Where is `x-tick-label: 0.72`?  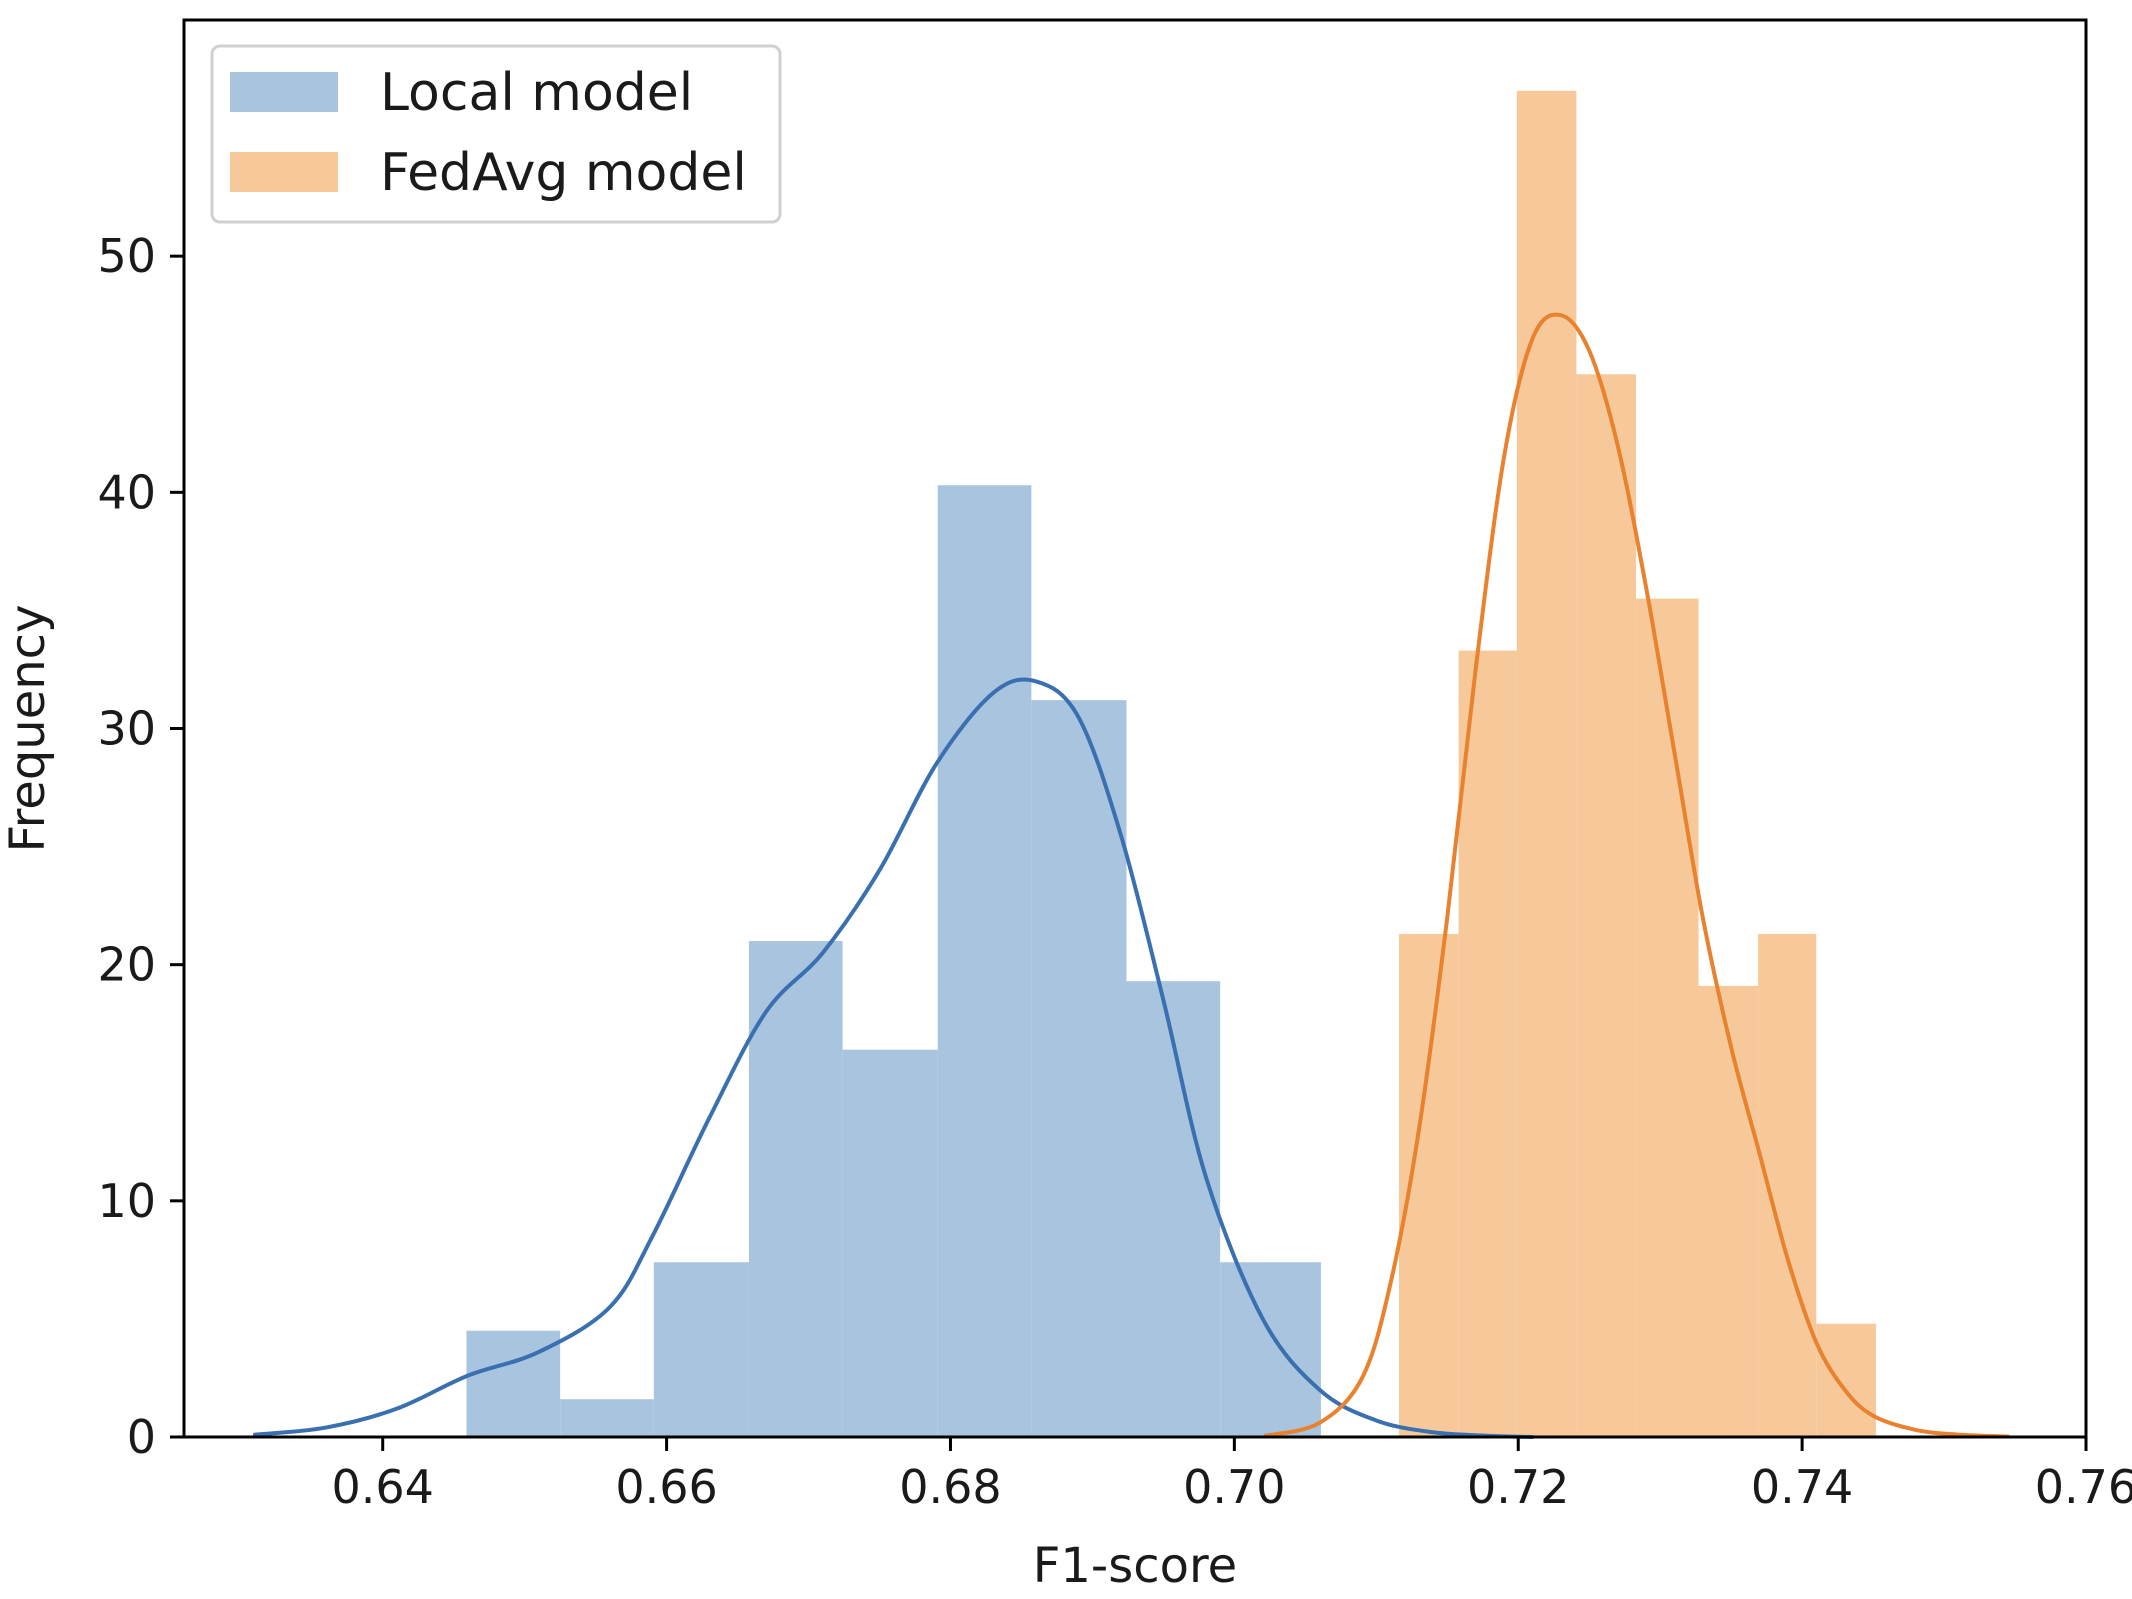 x-tick-label: 0.72 is located at coordinates (1518, 1487).